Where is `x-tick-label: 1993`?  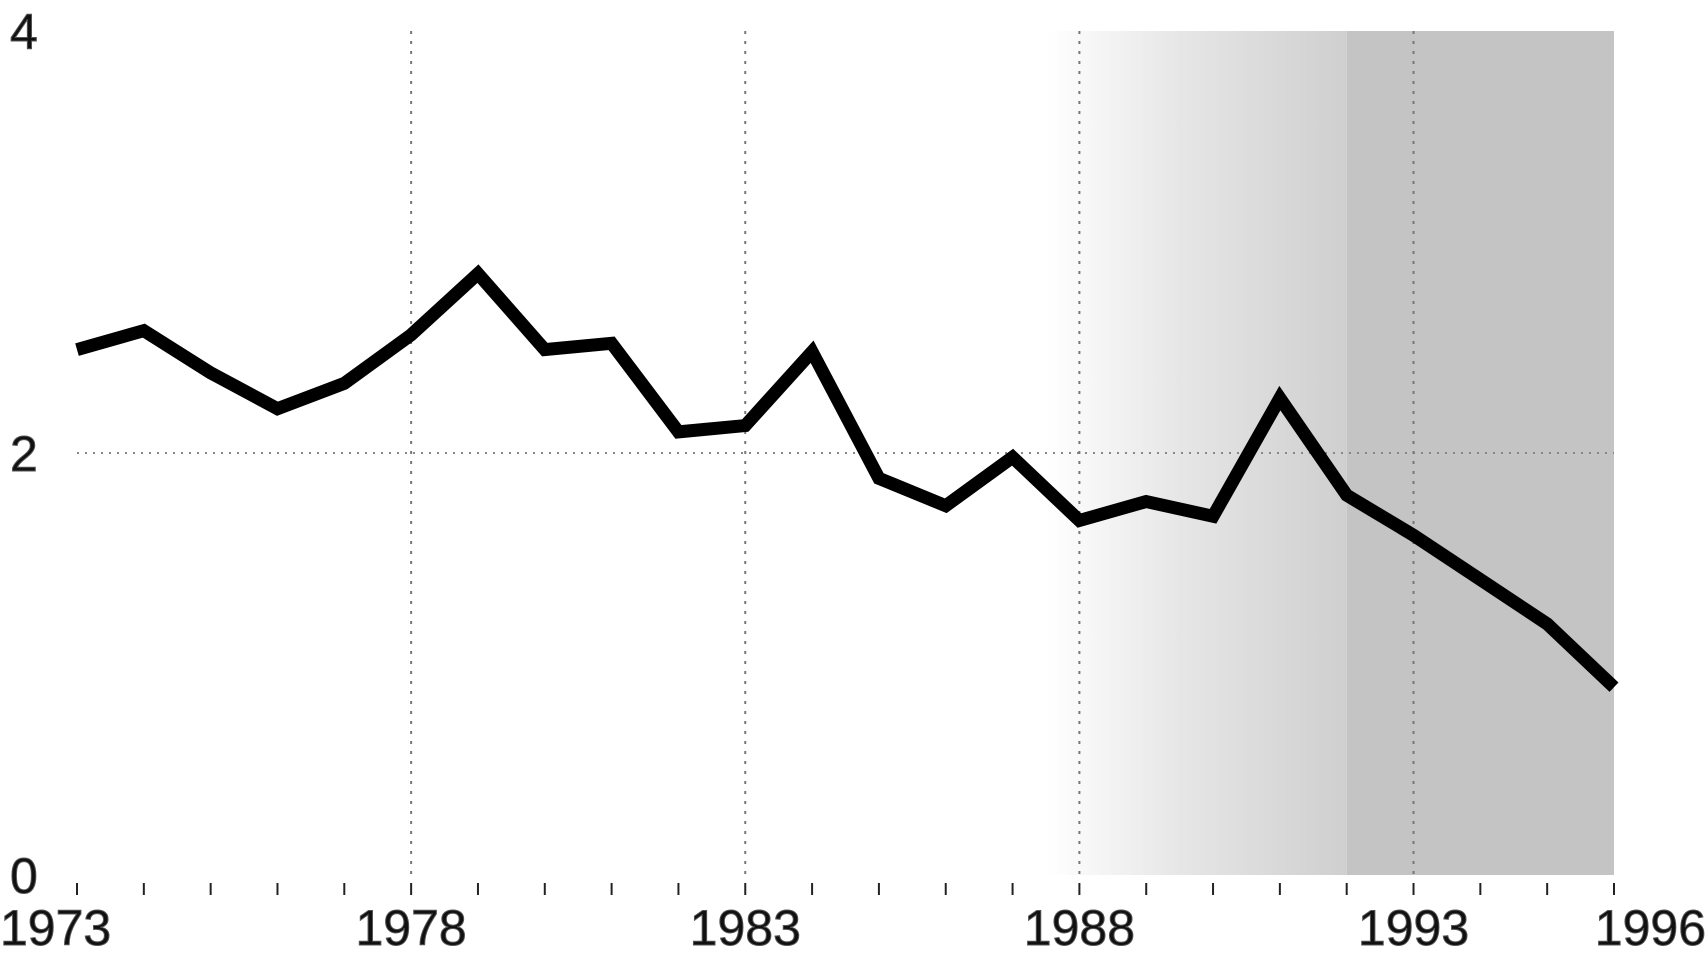 x-tick-label: 1993 is located at coordinates (1413, 928).